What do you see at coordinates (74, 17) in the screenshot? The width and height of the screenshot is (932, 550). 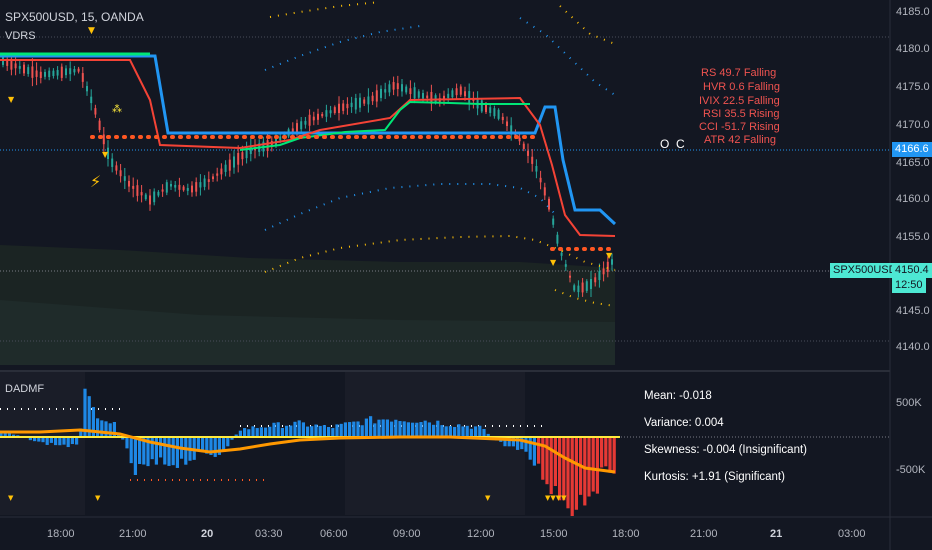 I see `symbol-title: SPX500USD, 15, OANDA` at bounding box center [74, 17].